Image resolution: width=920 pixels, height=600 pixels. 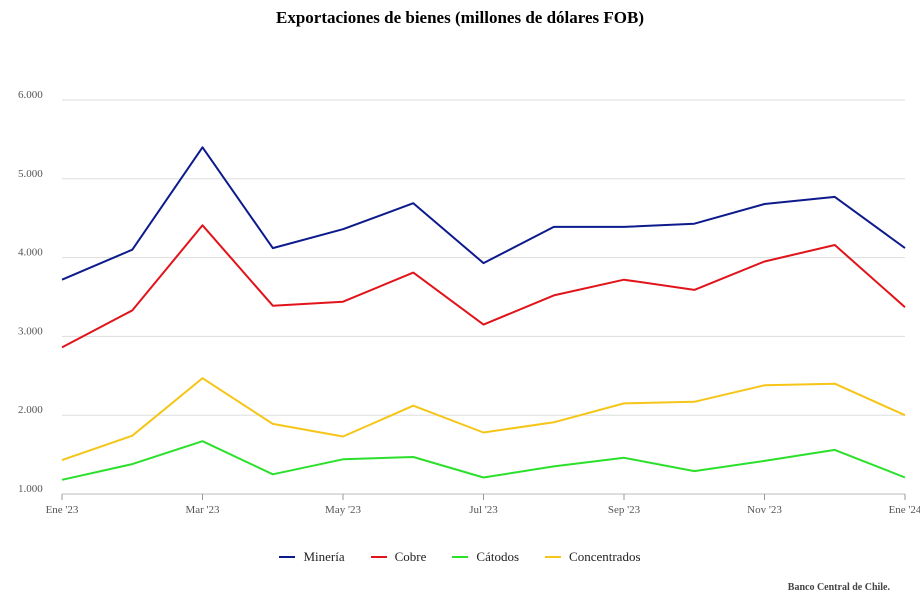 I want to click on y-tick-label: 1.000, so click(x=30, y=489).